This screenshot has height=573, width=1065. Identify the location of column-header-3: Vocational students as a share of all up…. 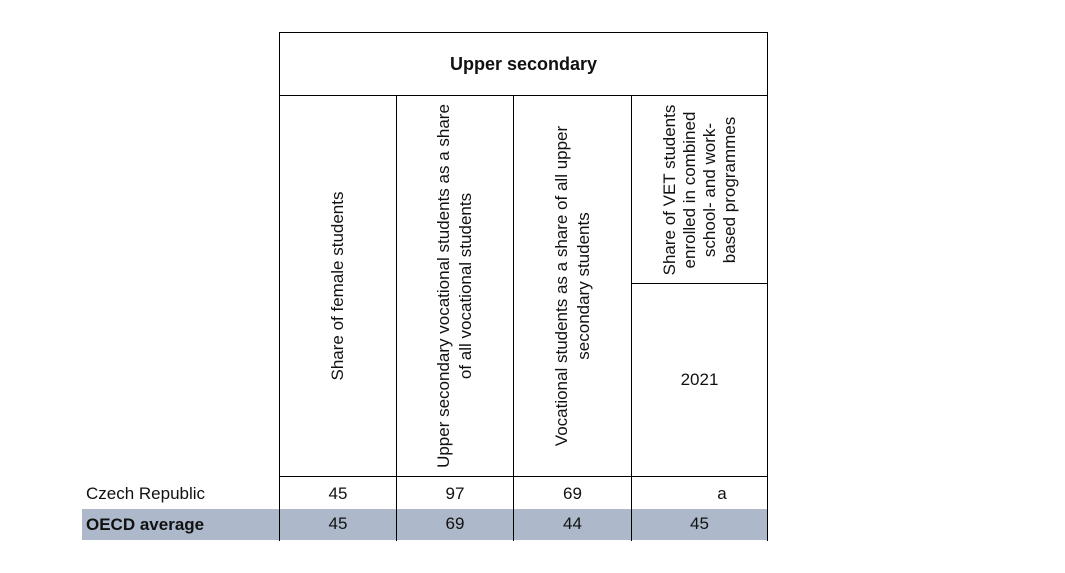
(572, 286).